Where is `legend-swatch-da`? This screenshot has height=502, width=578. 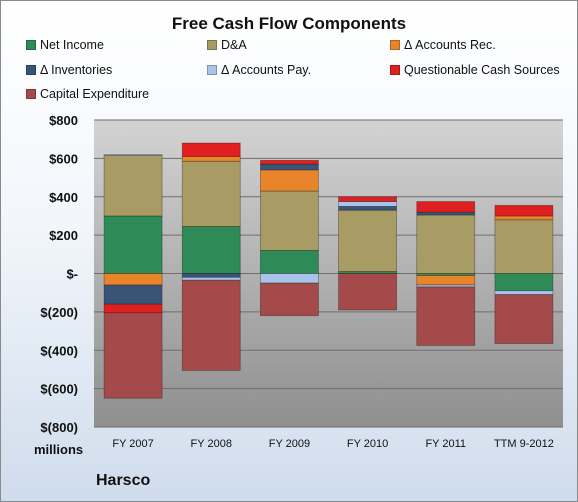
legend-swatch-da is located at coordinates (212, 45).